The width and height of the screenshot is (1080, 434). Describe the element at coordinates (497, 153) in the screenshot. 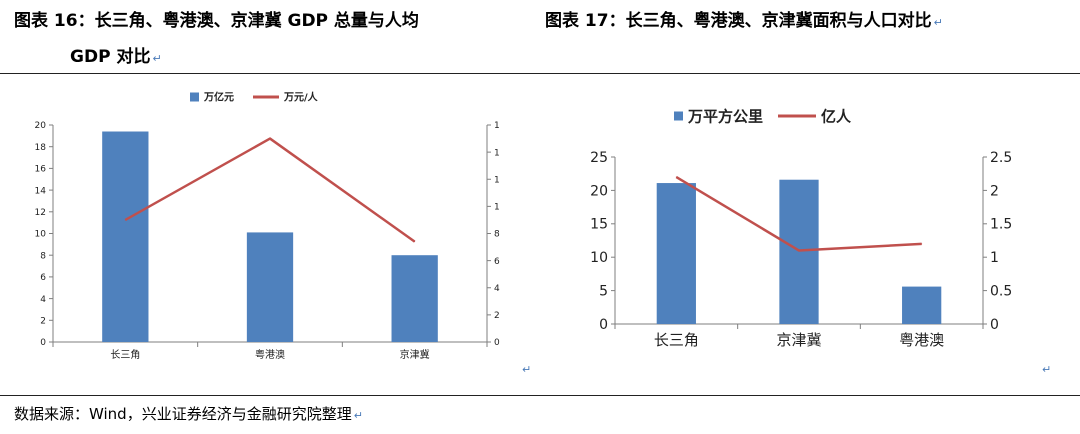

I see `chart16-y-right-tick-label: 14` at that location.